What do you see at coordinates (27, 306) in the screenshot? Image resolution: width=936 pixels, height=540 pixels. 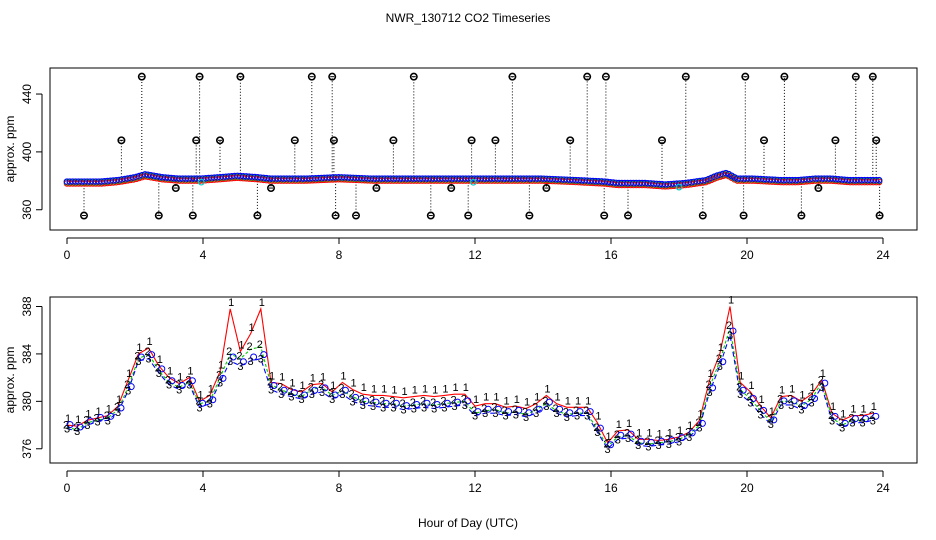 I see `bottom-y-tick-label: 388` at bounding box center [27, 306].